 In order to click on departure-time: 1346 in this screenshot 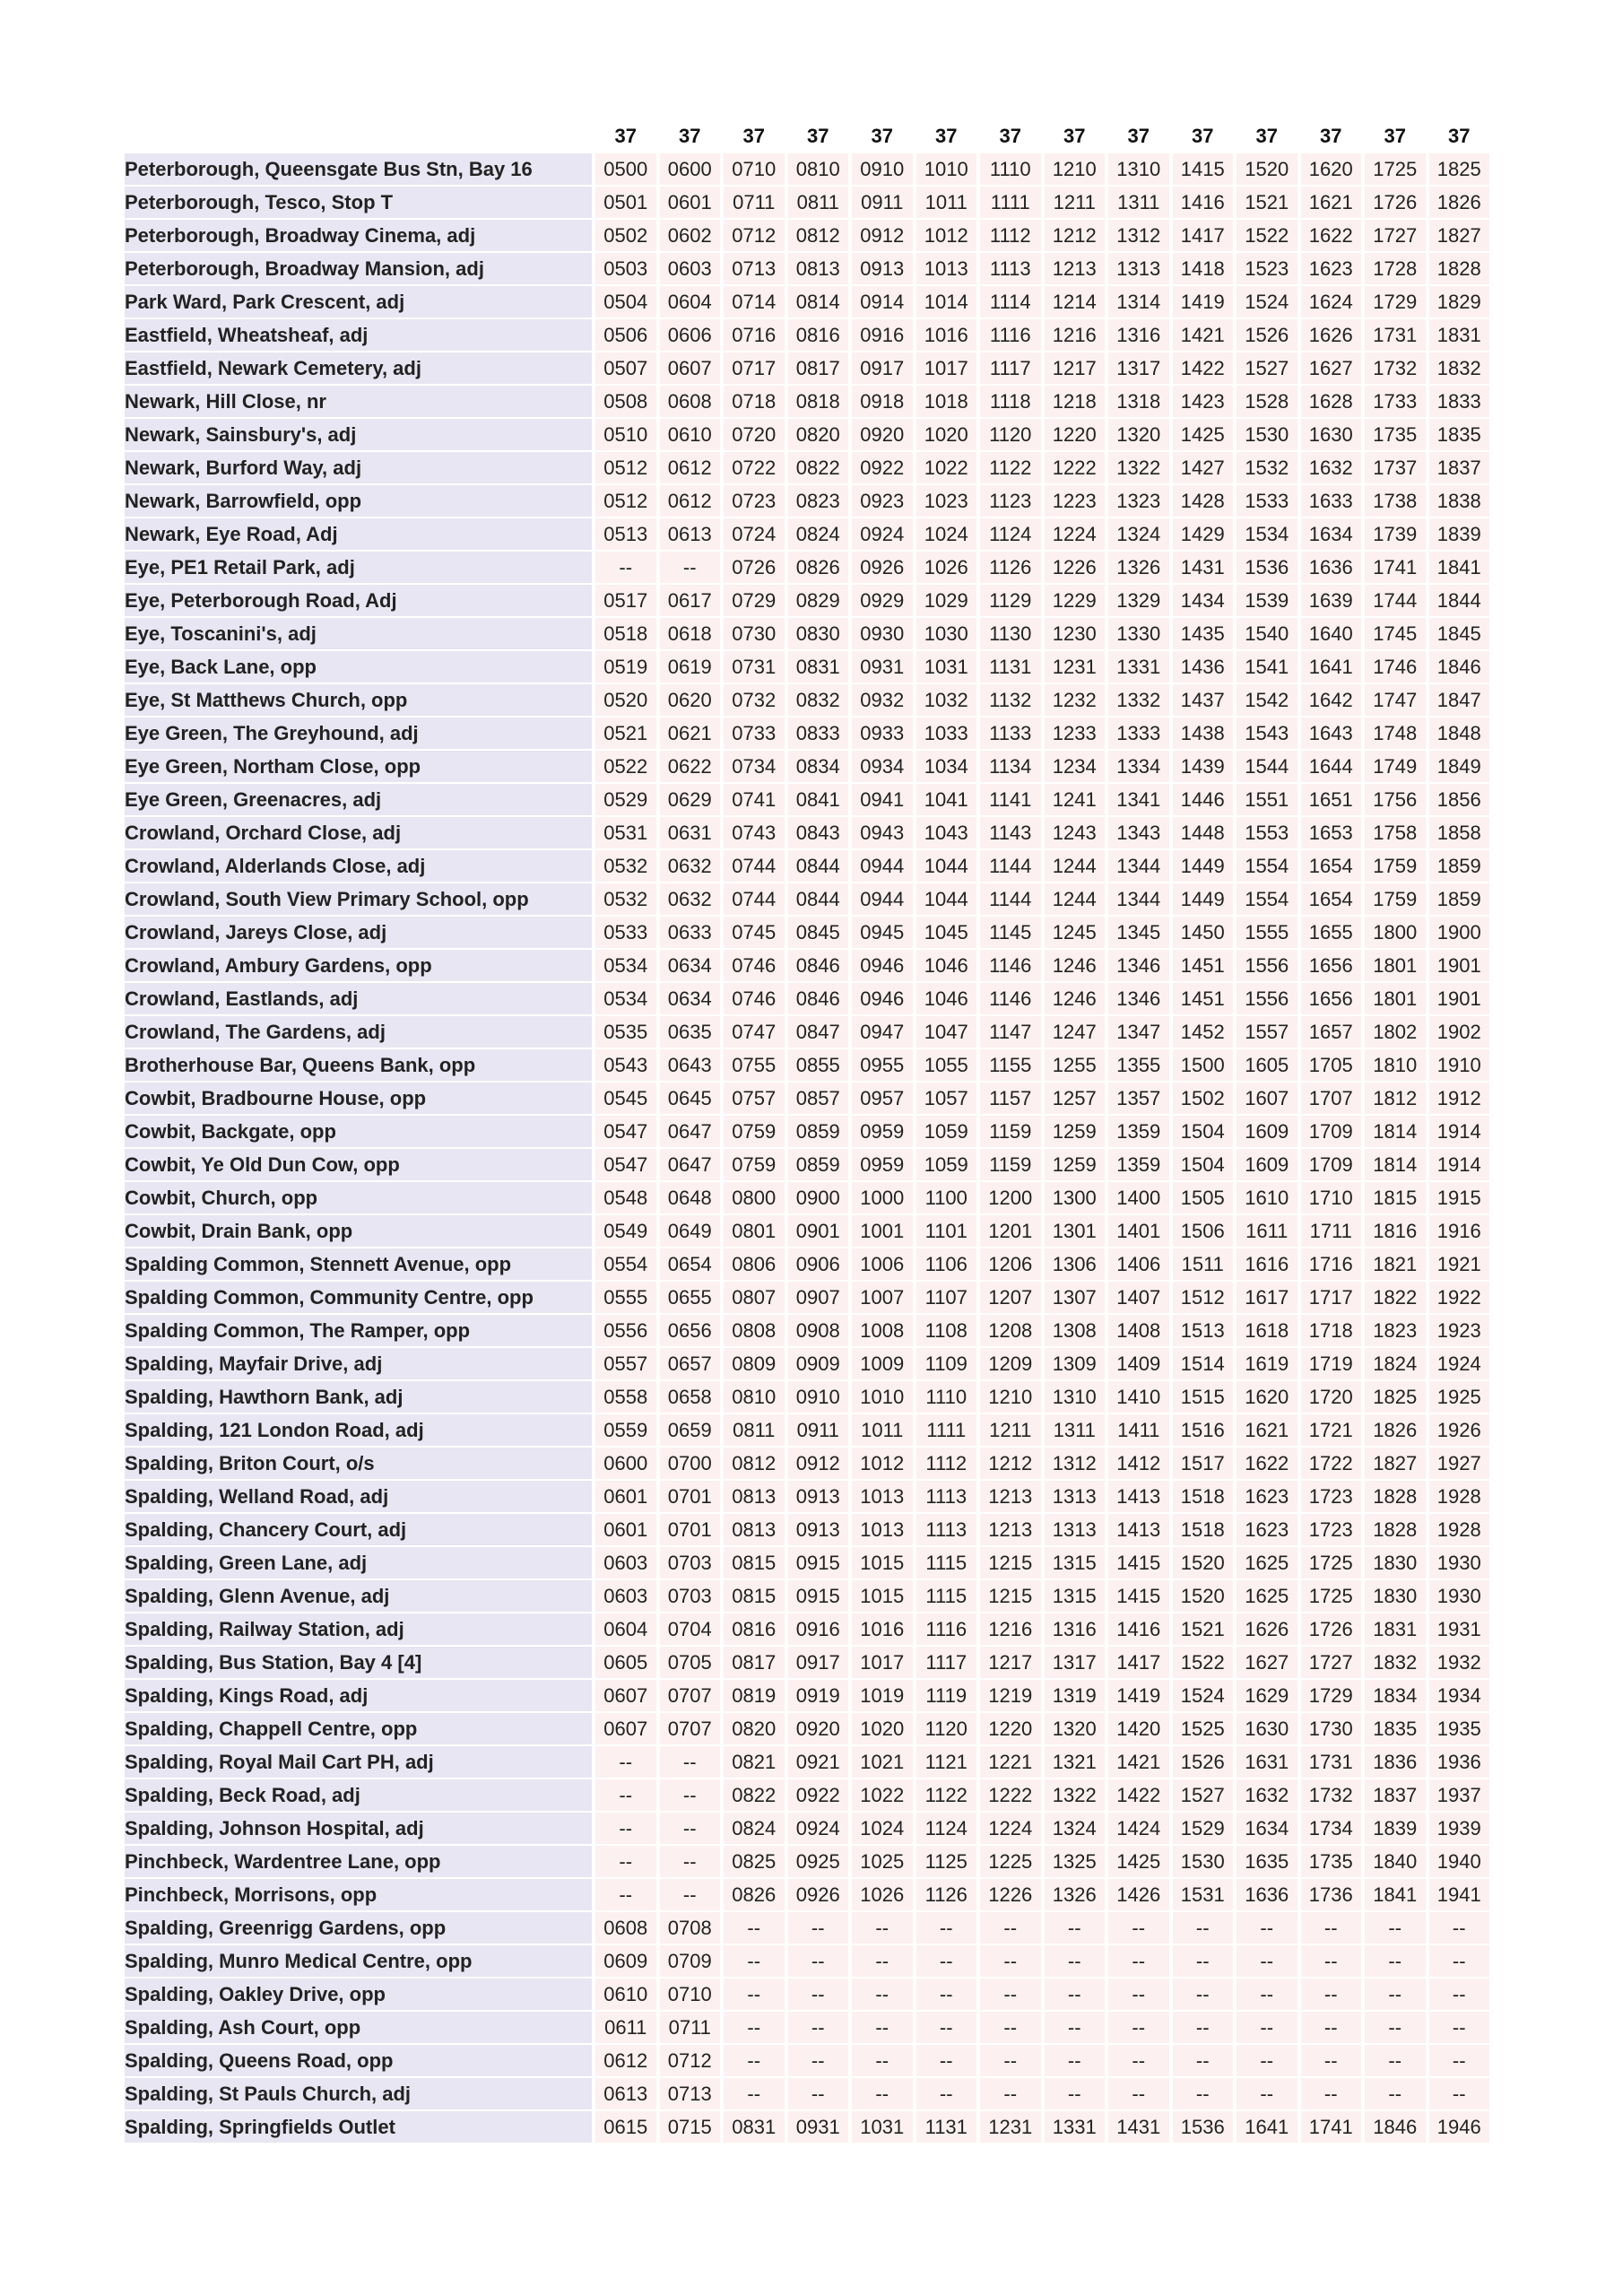, I will do `click(1138, 998)`.